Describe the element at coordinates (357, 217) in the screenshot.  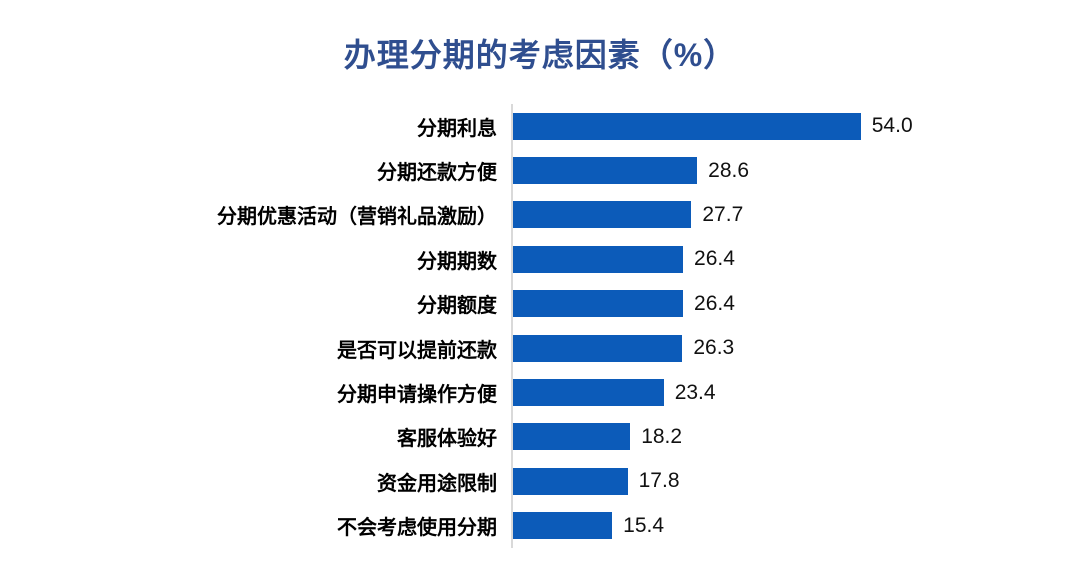
I see `category-label: 分期优惠活动（营销礼品激励）` at that location.